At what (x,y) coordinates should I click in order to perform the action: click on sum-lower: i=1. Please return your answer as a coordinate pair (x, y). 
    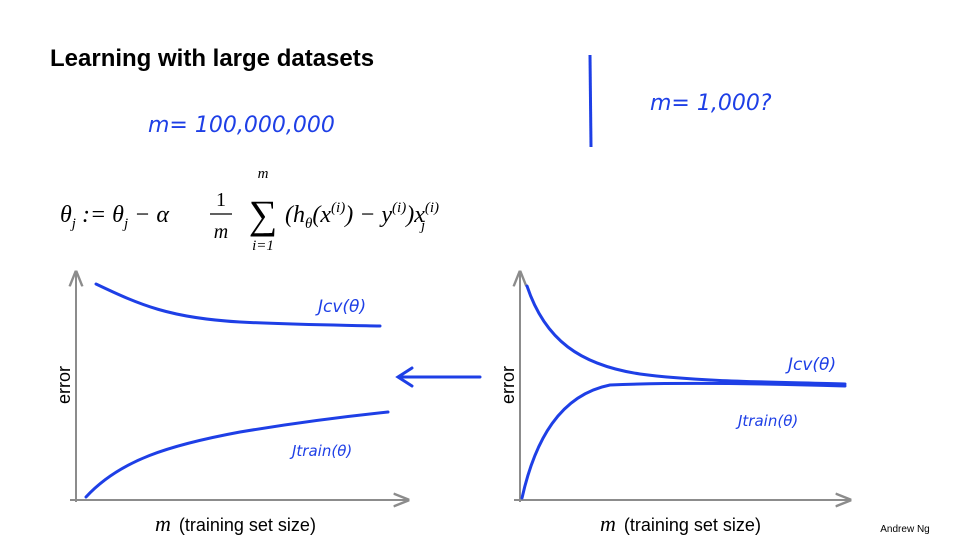
    Looking at the image, I should click on (263, 246).